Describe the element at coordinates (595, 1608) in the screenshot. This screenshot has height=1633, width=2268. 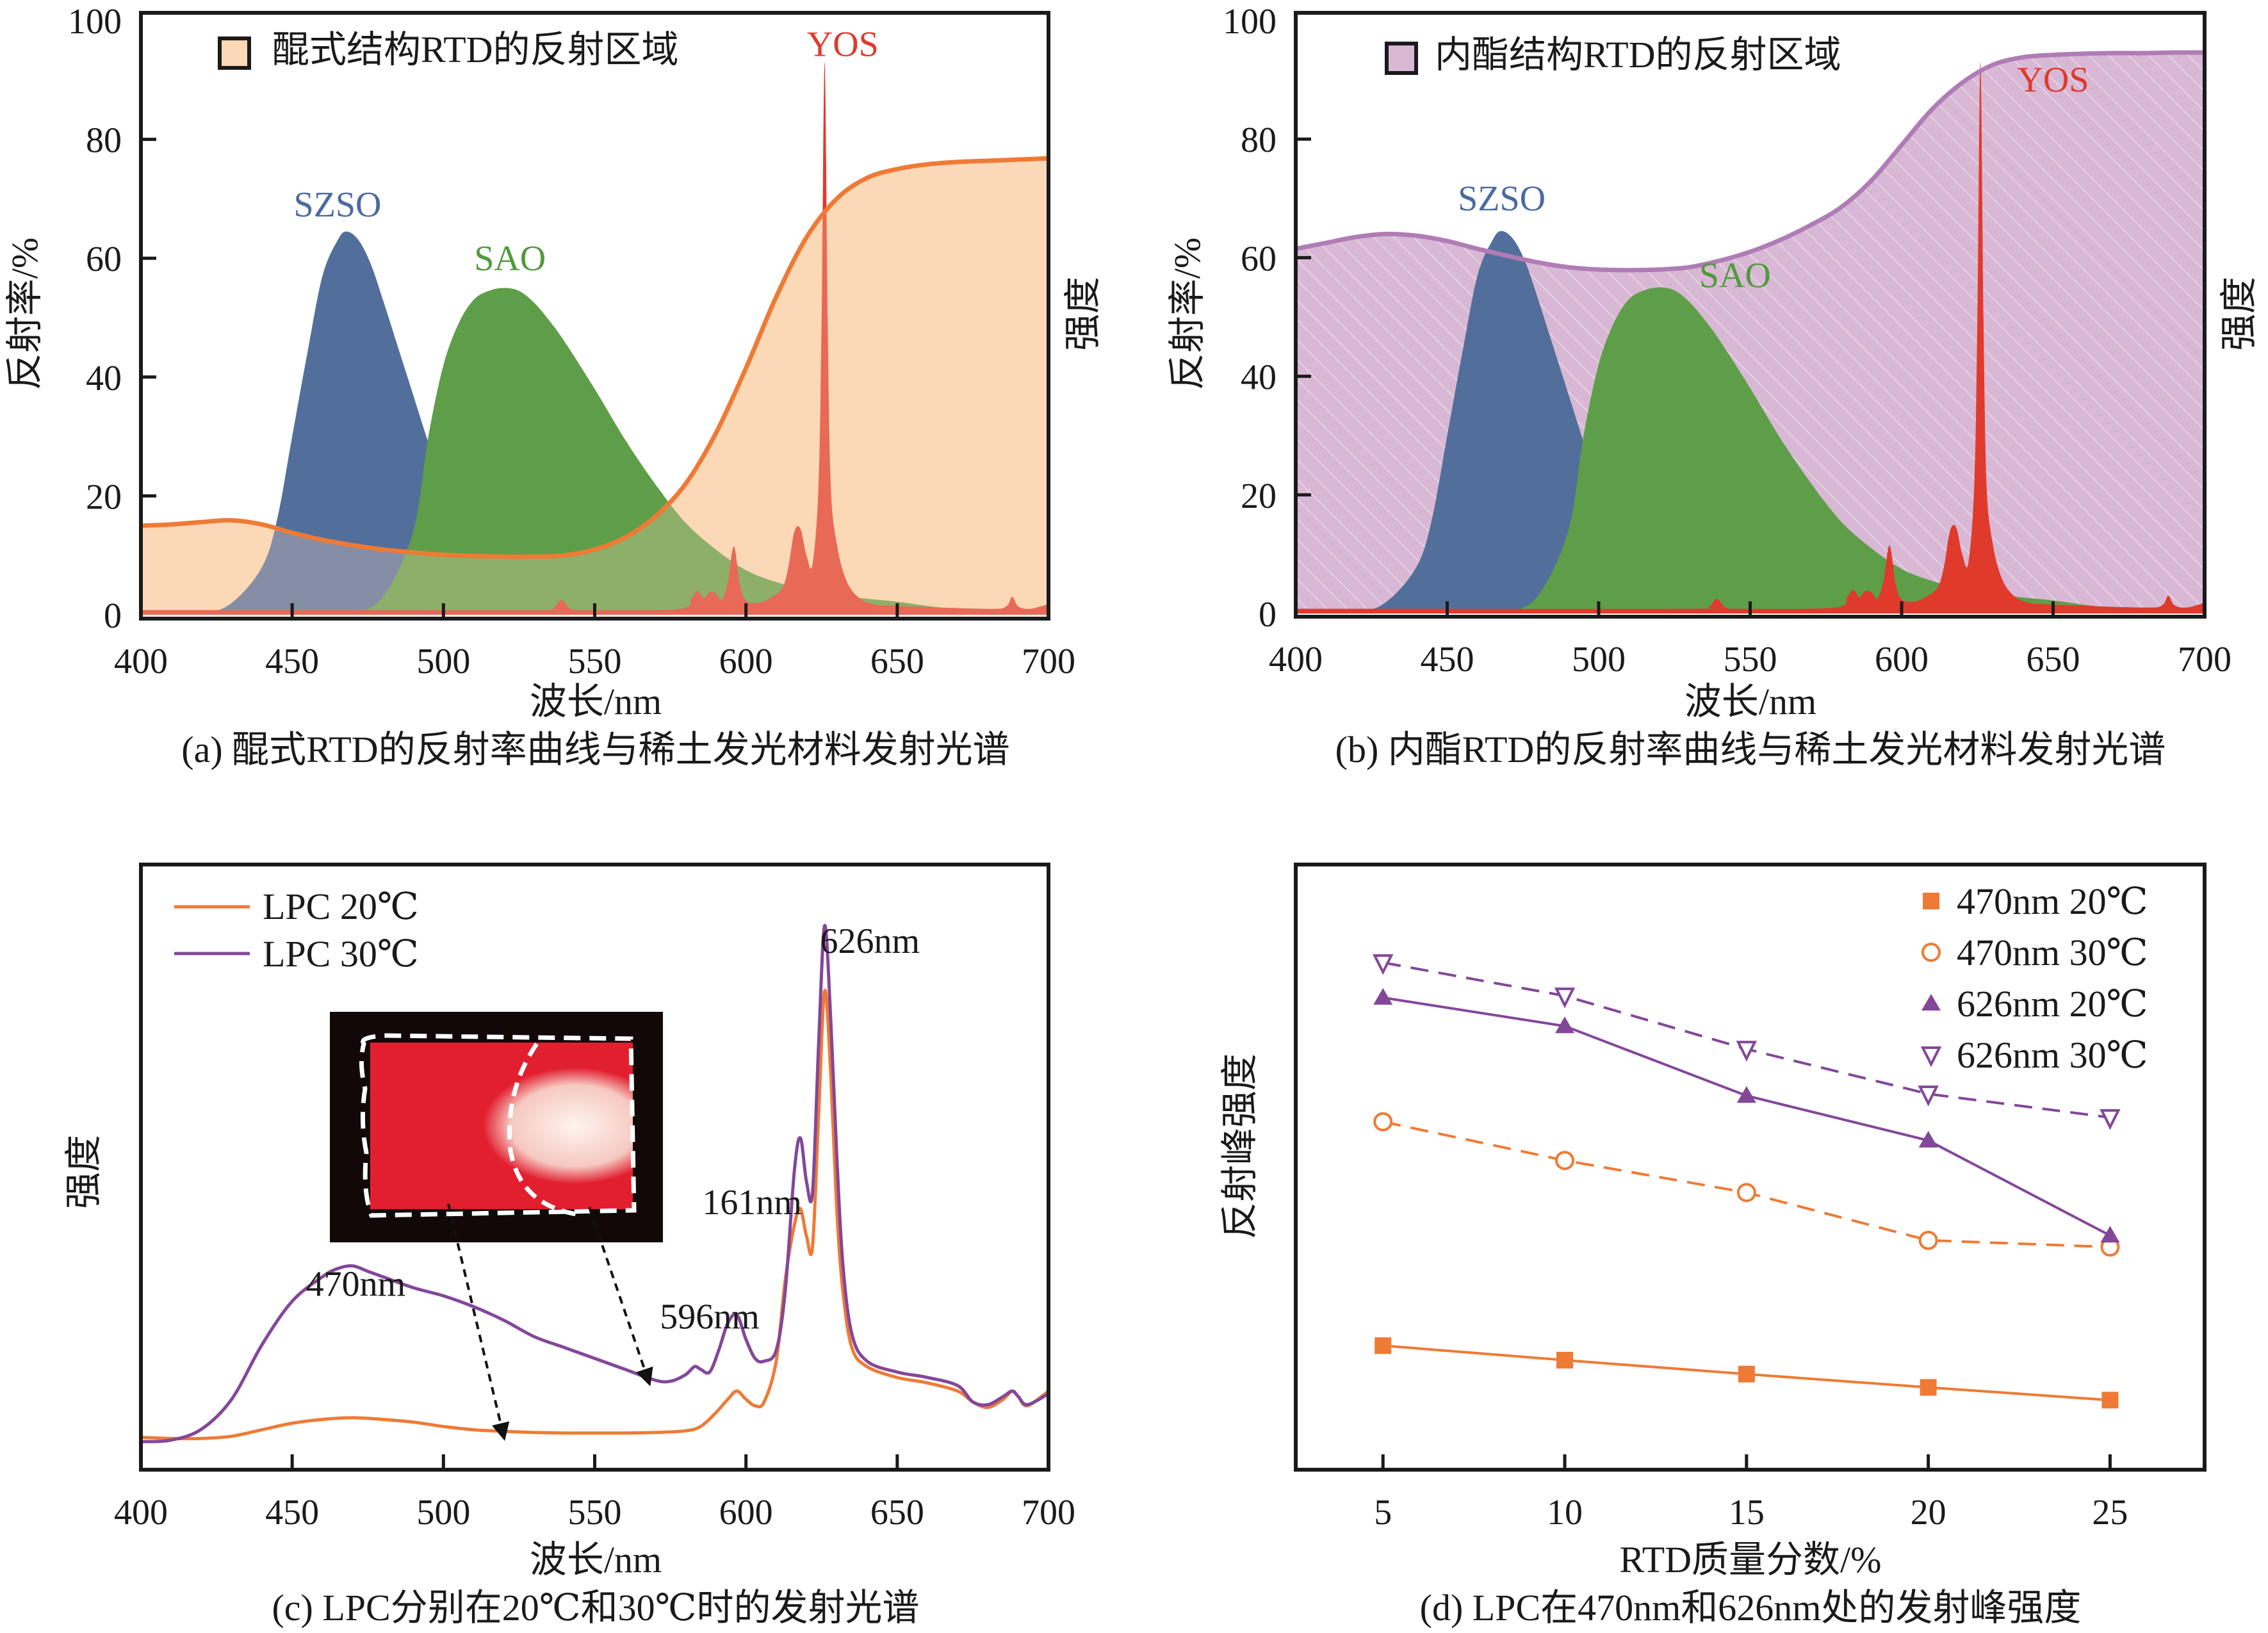
I see `panel-c-caption: (c) LPC分别在20℃和30℃时的发射光谱` at that location.